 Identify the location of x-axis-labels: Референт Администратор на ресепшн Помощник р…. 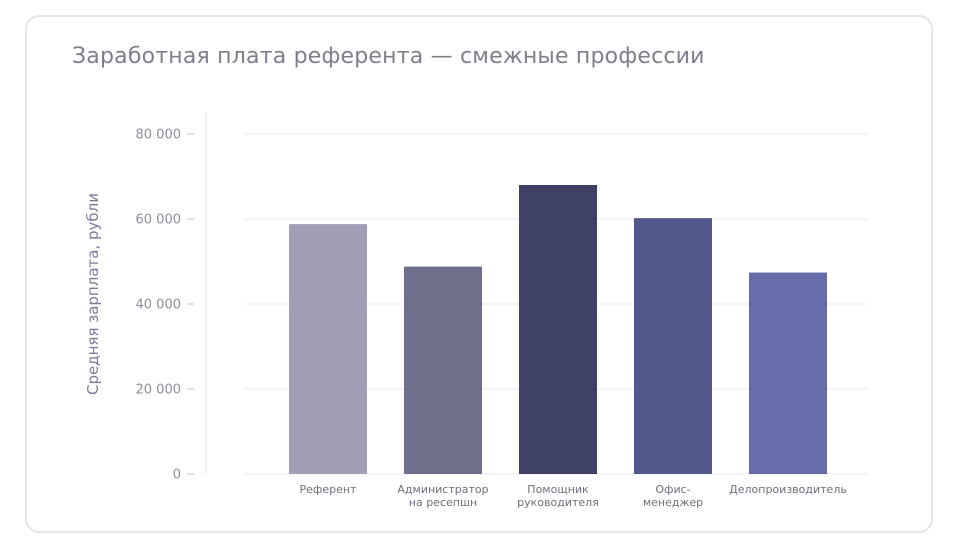
(573, 496).